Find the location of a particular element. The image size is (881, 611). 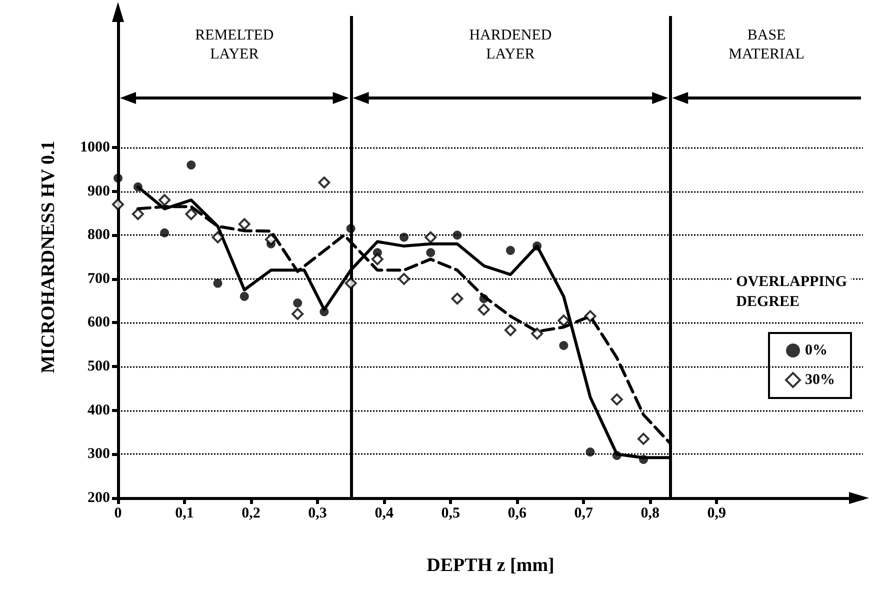

y-tick-label: 600 is located at coordinates (99, 322).